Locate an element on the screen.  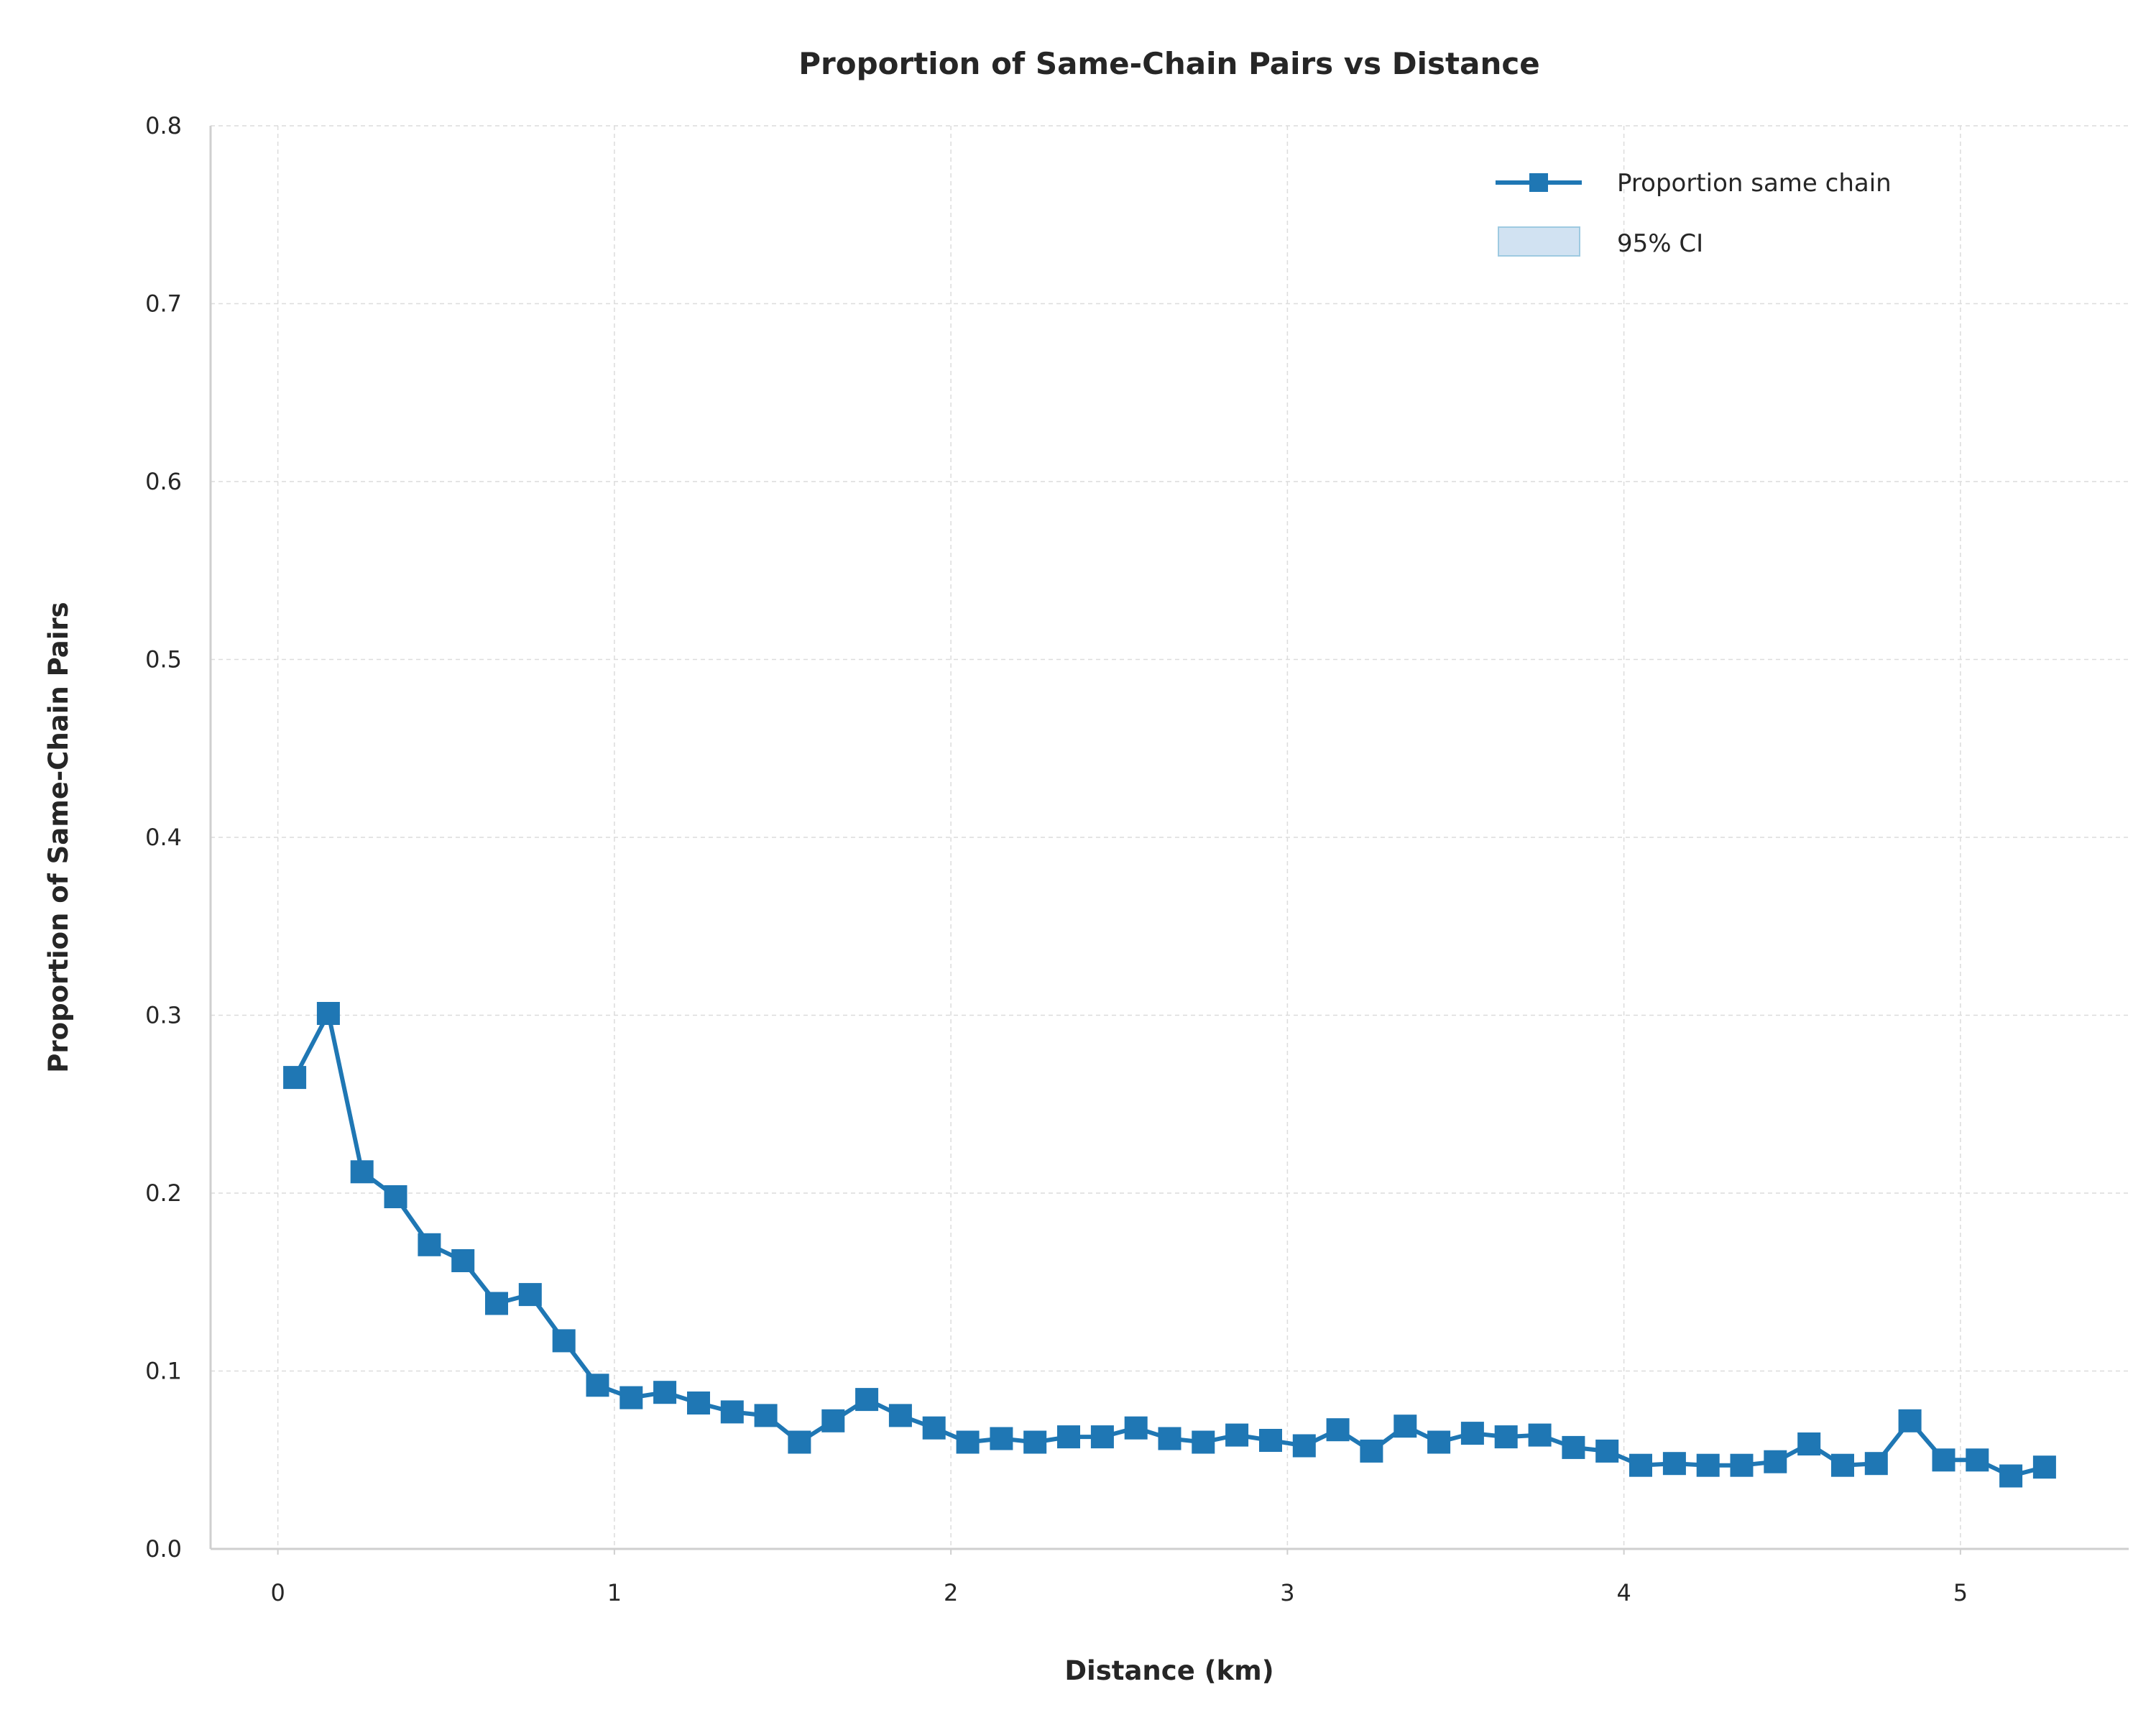
y-tick-label: 0.7 is located at coordinates (163, 304).